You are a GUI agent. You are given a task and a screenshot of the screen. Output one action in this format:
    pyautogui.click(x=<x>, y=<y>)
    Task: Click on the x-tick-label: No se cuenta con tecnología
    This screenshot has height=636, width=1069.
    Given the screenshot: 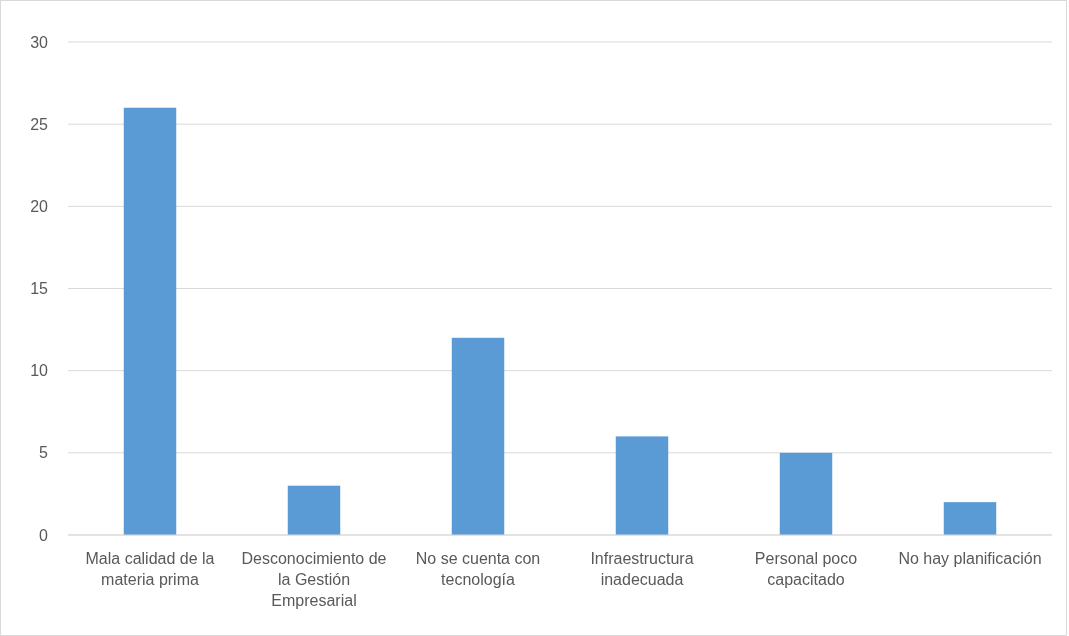 What is the action you would take?
    pyautogui.click(x=478, y=569)
    